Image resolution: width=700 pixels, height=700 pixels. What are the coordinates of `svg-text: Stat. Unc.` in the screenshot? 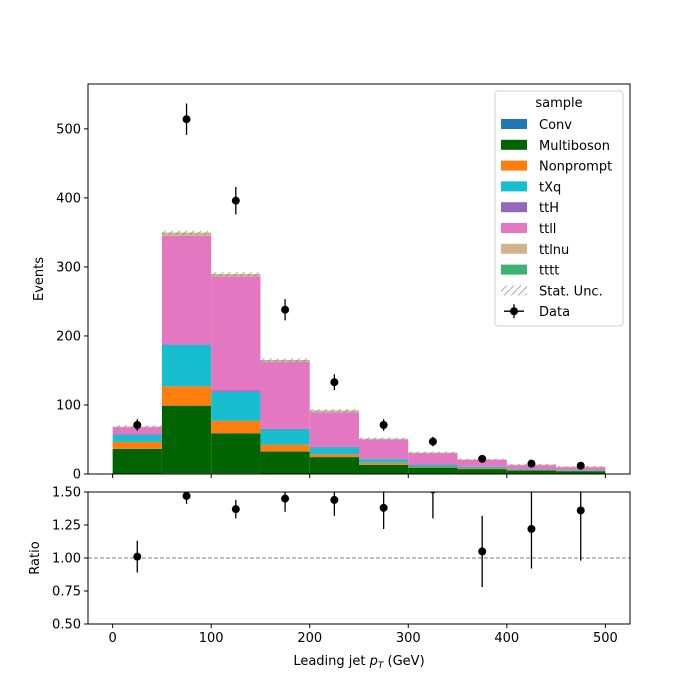 It's located at (571, 291).